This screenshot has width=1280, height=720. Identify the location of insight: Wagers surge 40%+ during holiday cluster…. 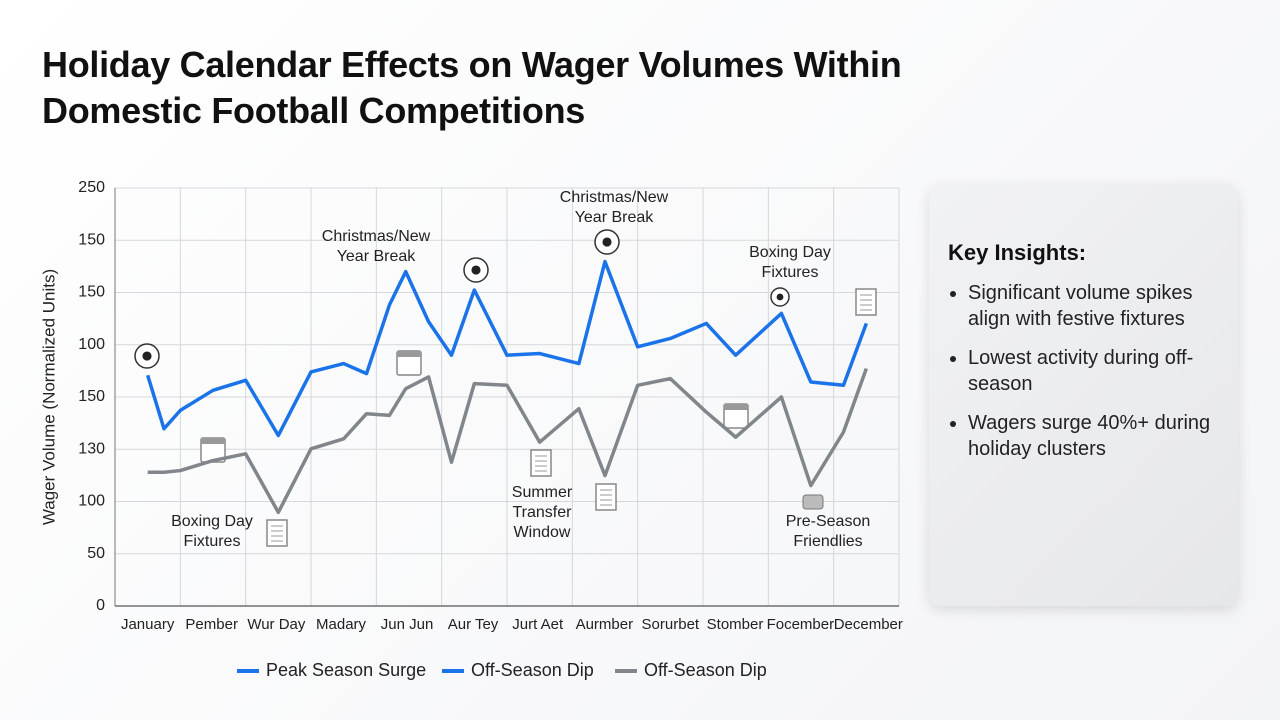
(1095, 436).